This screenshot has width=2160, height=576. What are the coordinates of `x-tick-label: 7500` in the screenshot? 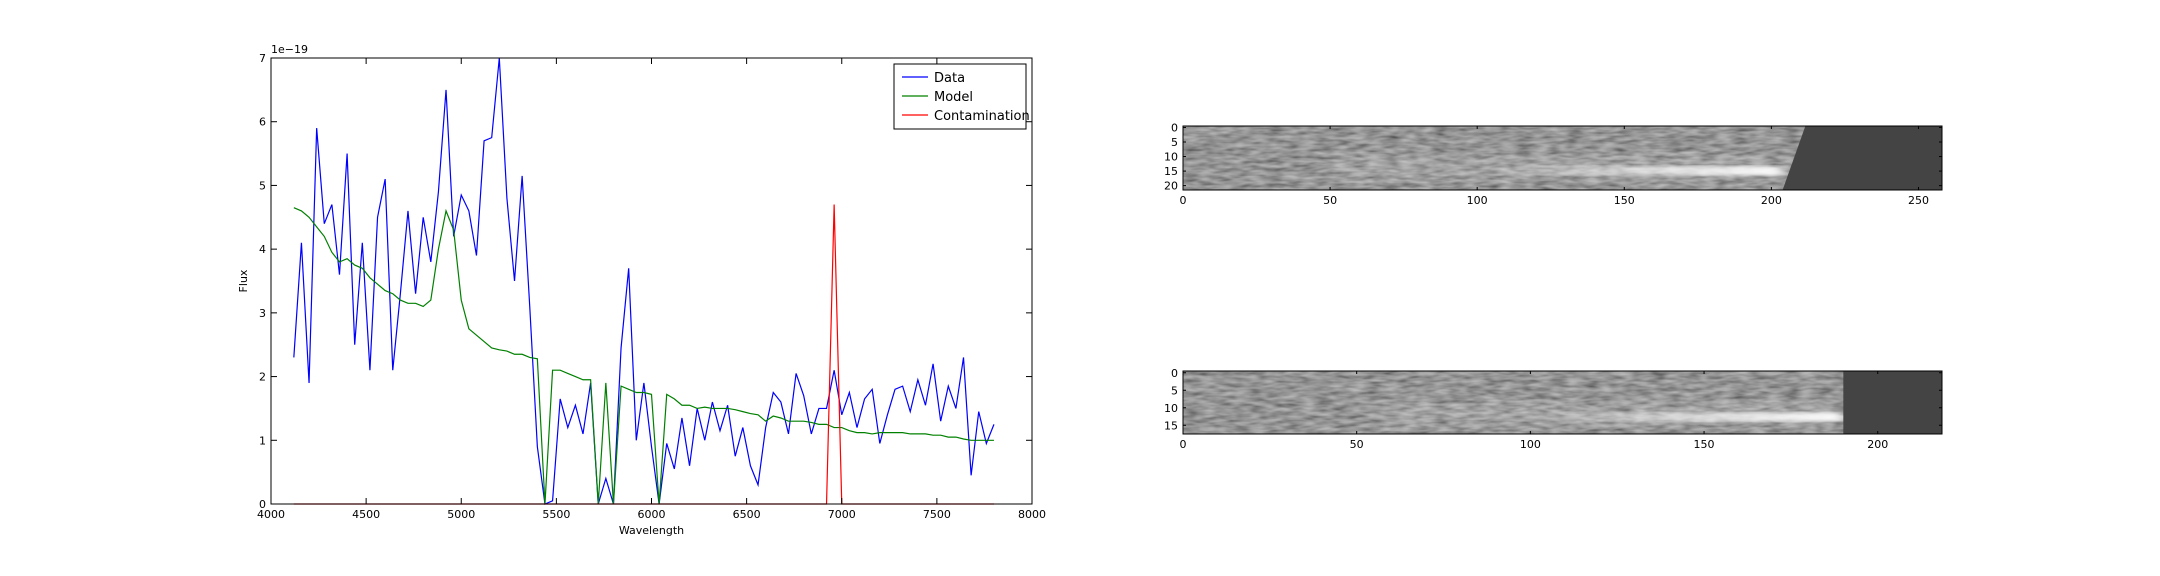 It's located at (937, 514).